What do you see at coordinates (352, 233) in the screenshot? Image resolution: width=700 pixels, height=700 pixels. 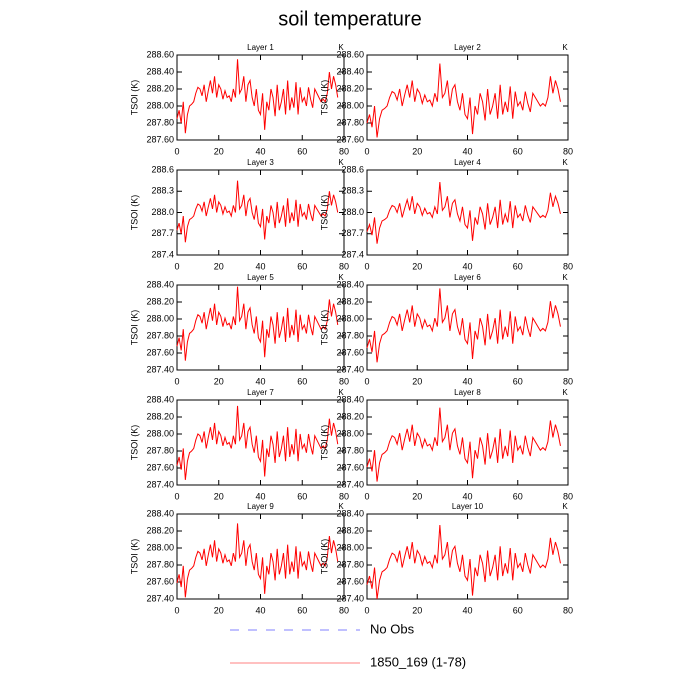 I see `y-tick-label: 287.7` at bounding box center [352, 233].